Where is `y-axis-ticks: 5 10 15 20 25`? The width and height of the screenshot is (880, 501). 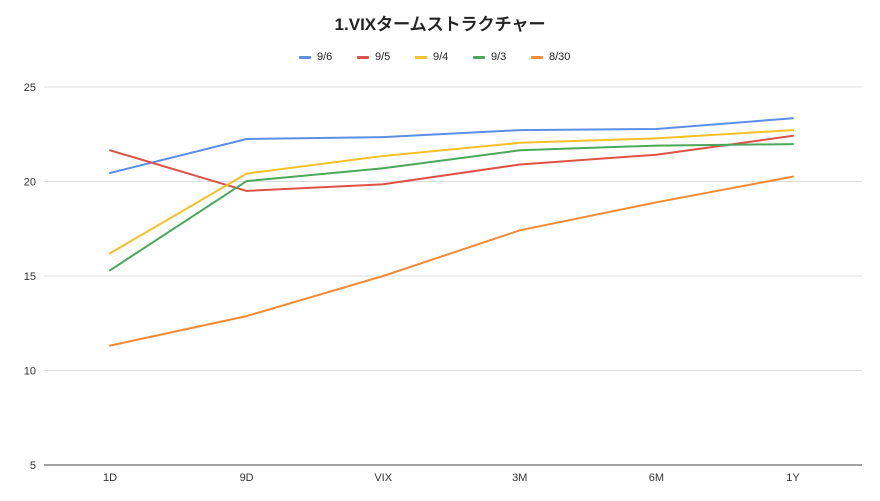 y-axis-ticks: 5 10 15 20 25 is located at coordinates (30, 277).